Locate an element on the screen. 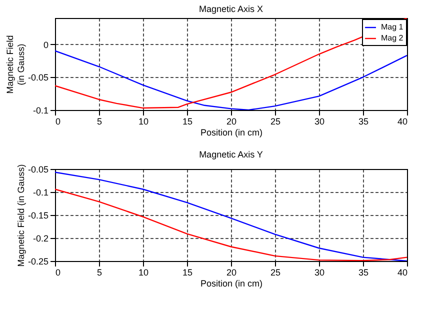 This screenshot has width=434, height=323. chart-title: Magnetic Axis Y is located at coordinates (231, 155).